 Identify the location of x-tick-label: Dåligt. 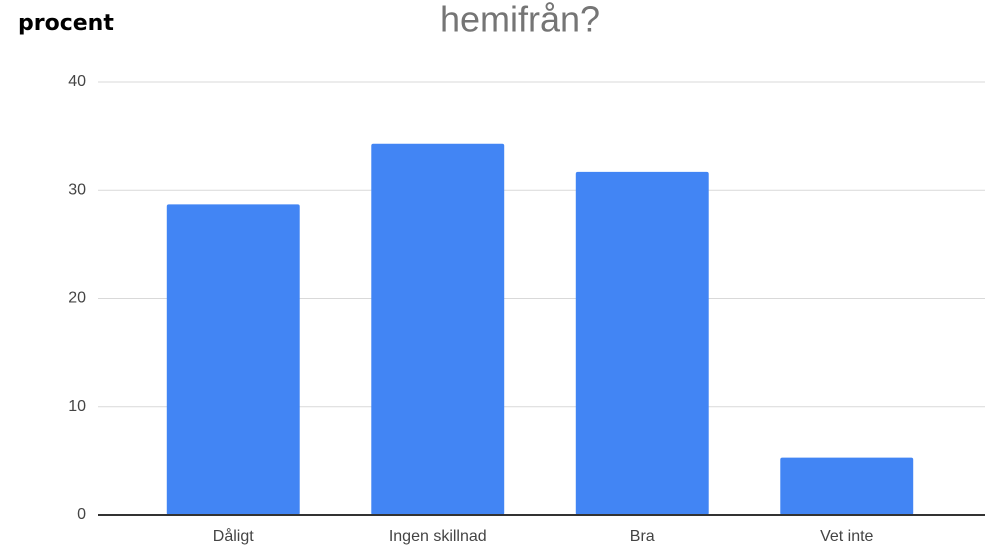
(233, 536).